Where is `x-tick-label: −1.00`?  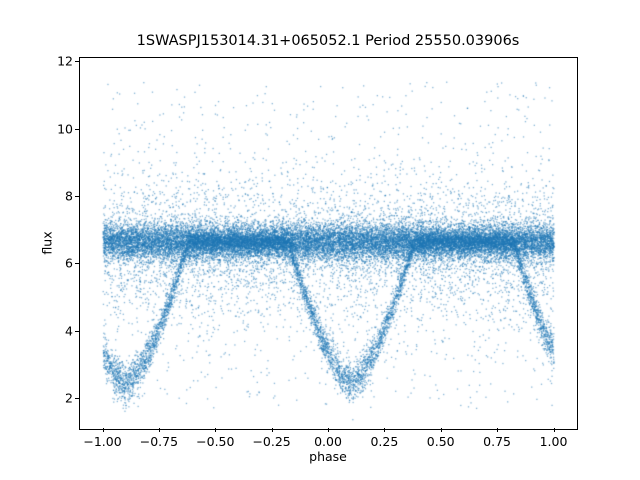 x-tick-label: −1.00 is located at coordinates (102, 441).